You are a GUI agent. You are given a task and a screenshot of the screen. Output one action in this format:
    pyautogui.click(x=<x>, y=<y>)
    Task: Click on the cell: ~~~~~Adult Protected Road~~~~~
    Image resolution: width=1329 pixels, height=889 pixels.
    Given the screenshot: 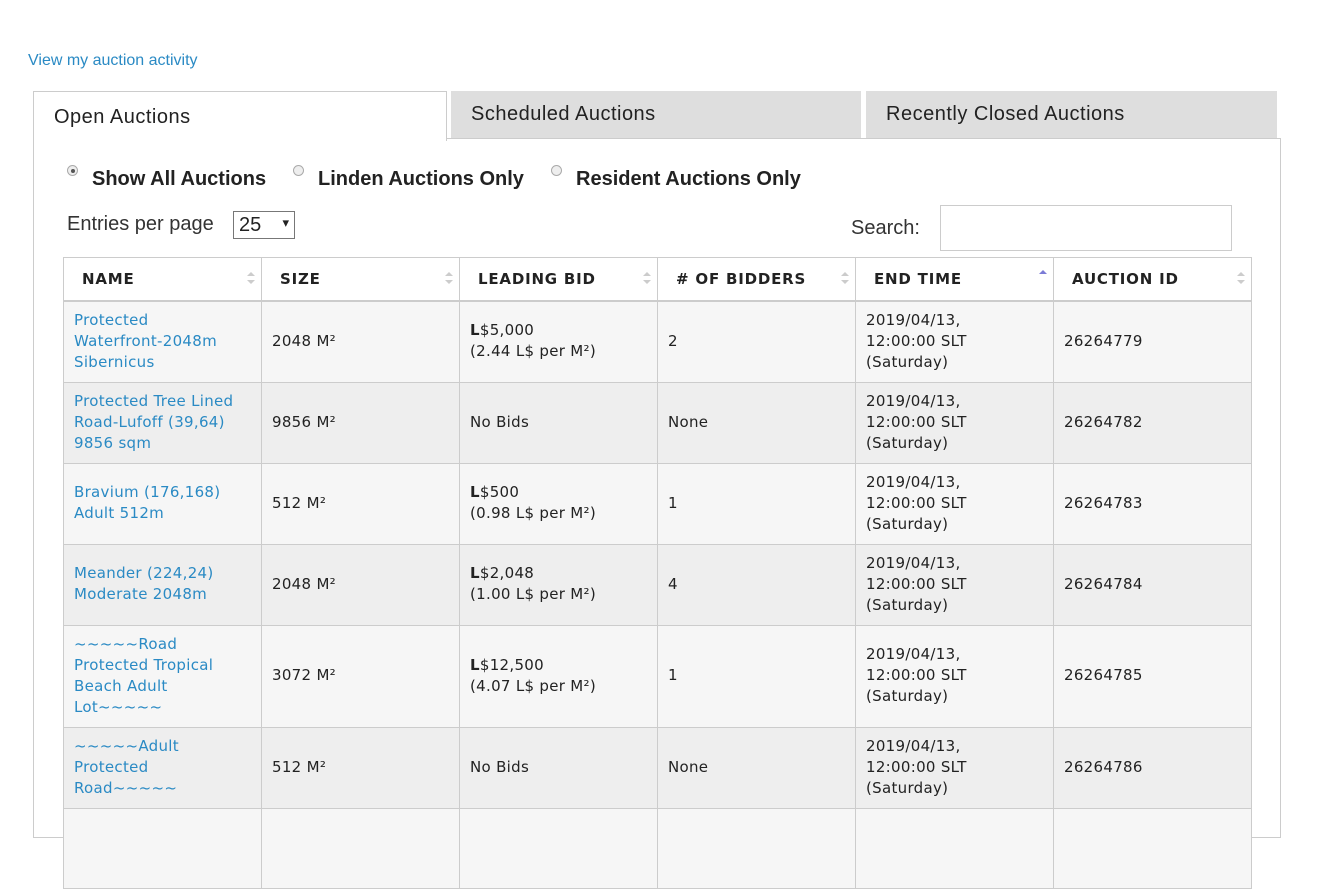 What is the action you would take?
    pyautogui.click(x=162, y=767)
    